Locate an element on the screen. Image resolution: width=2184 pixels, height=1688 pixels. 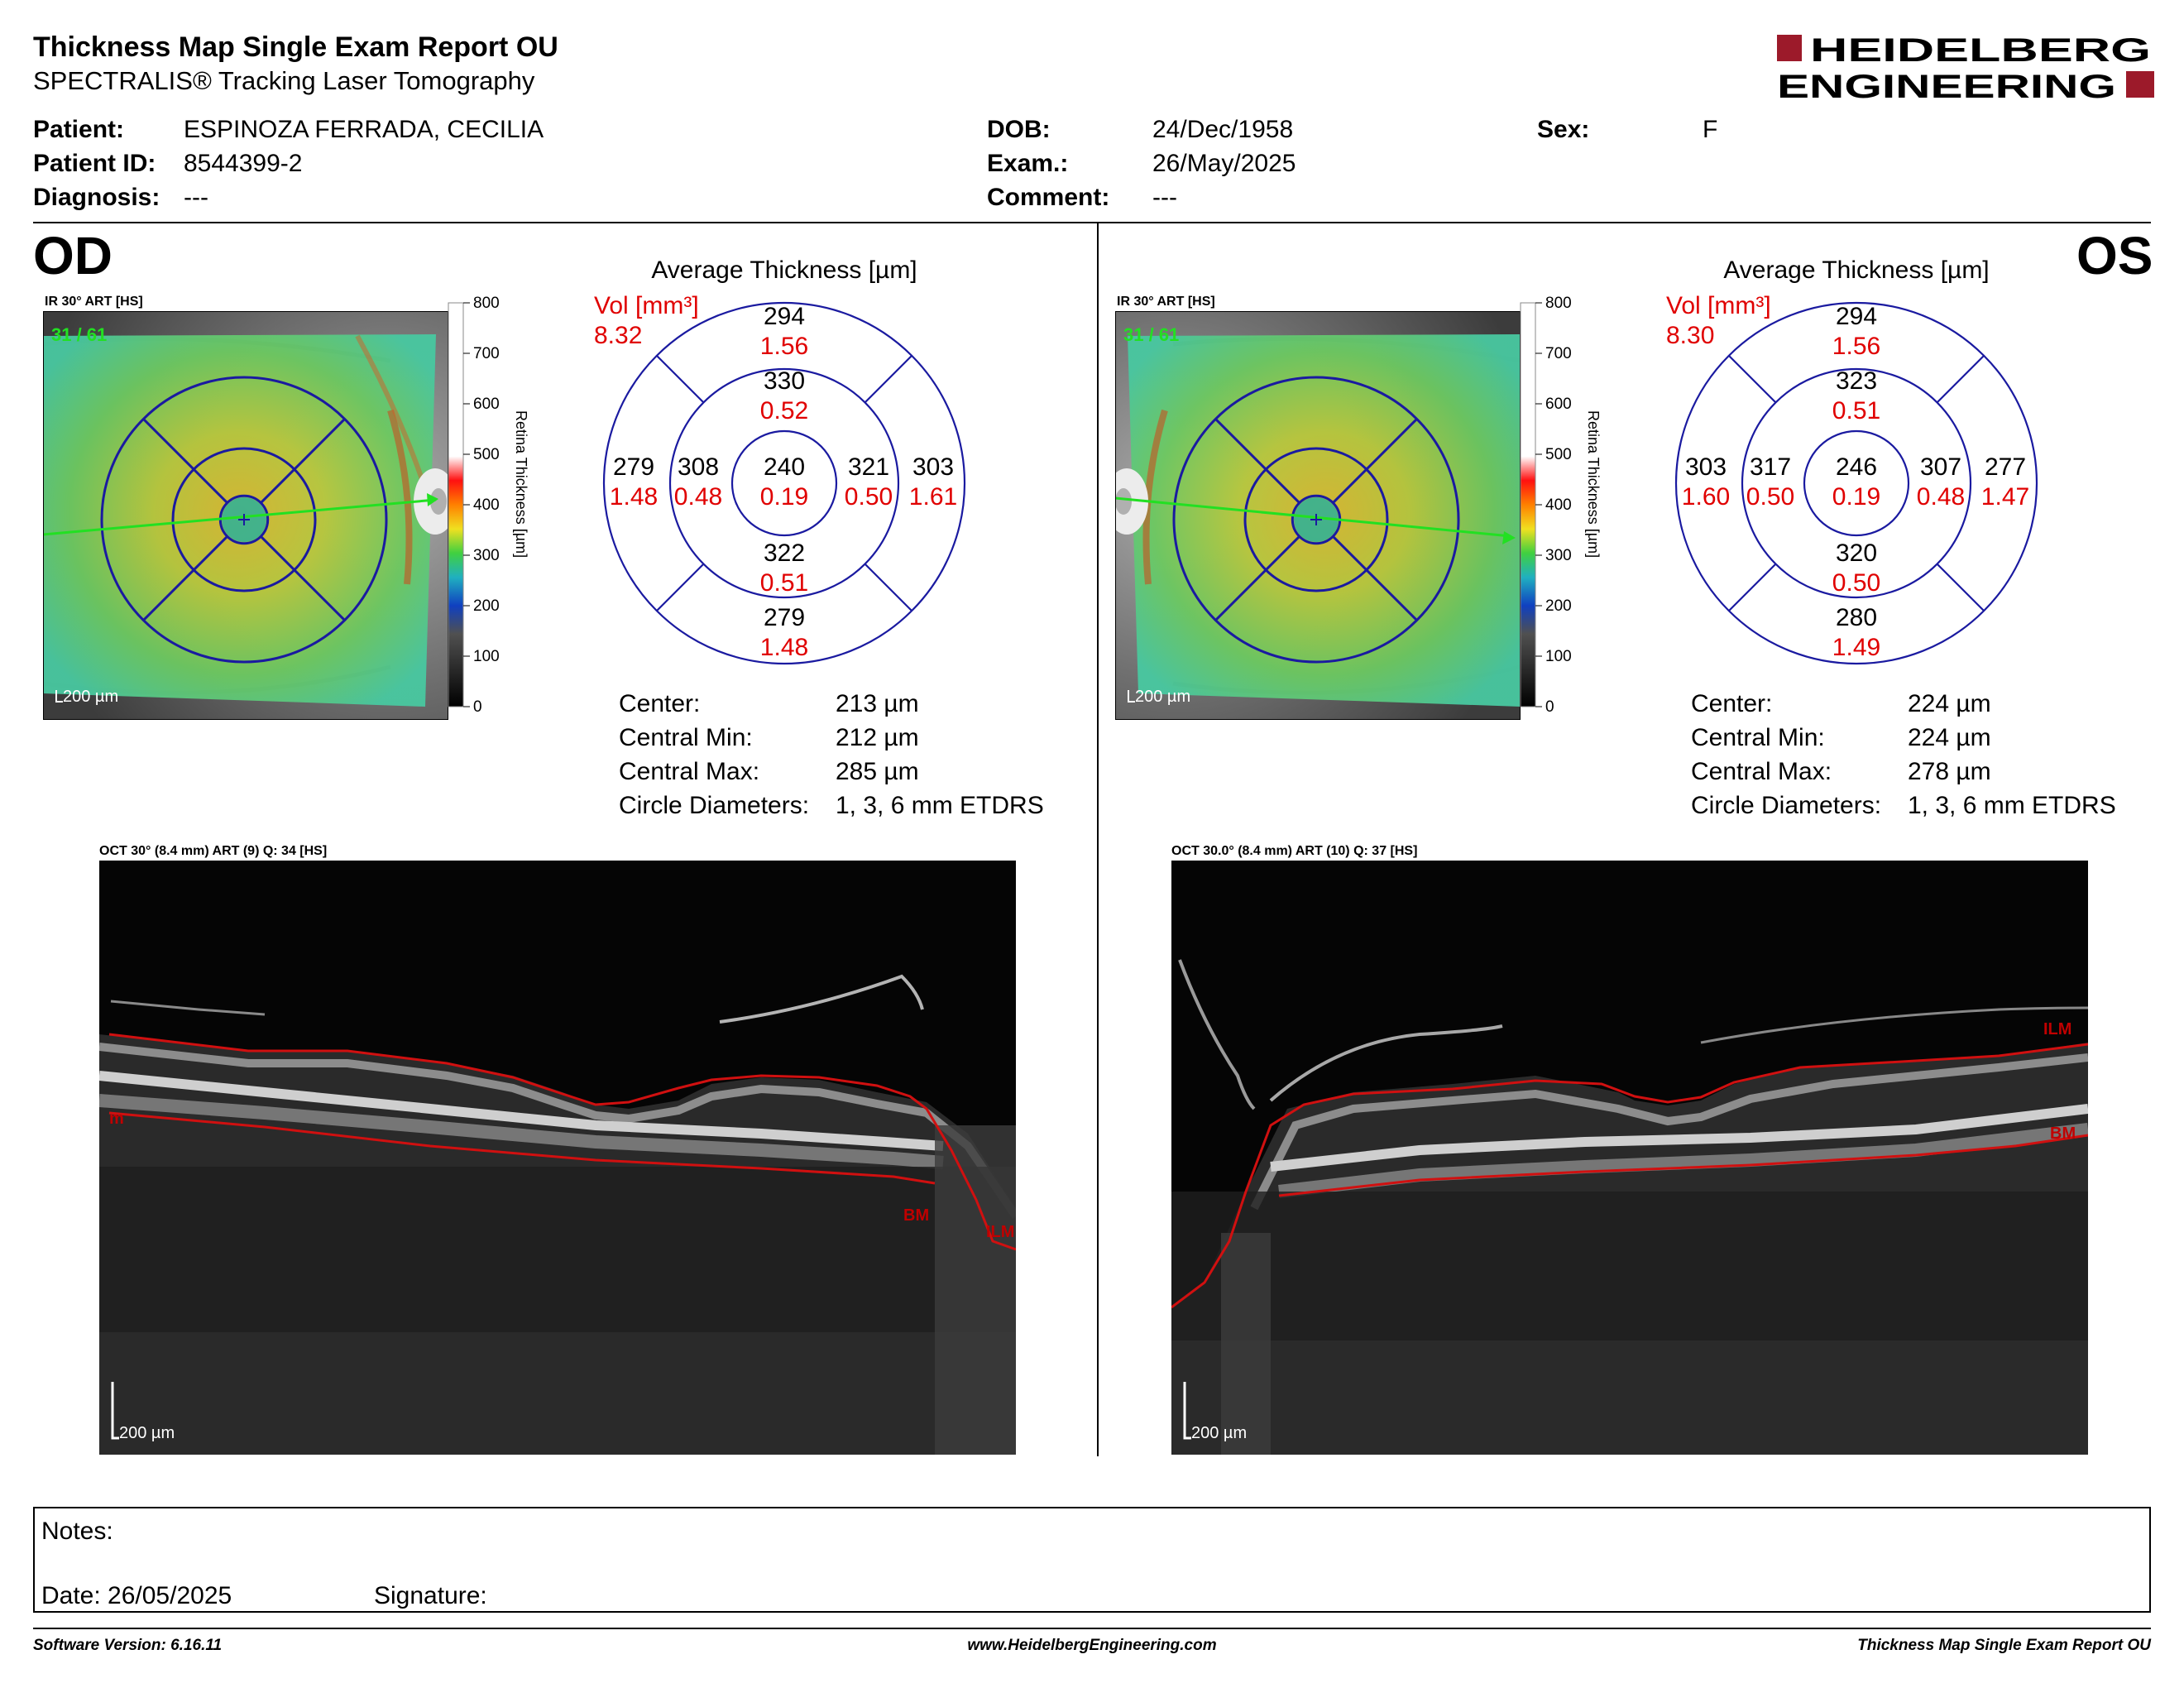
date-label: Date: 26/05/2025 is located at coordinates (136, 1595).